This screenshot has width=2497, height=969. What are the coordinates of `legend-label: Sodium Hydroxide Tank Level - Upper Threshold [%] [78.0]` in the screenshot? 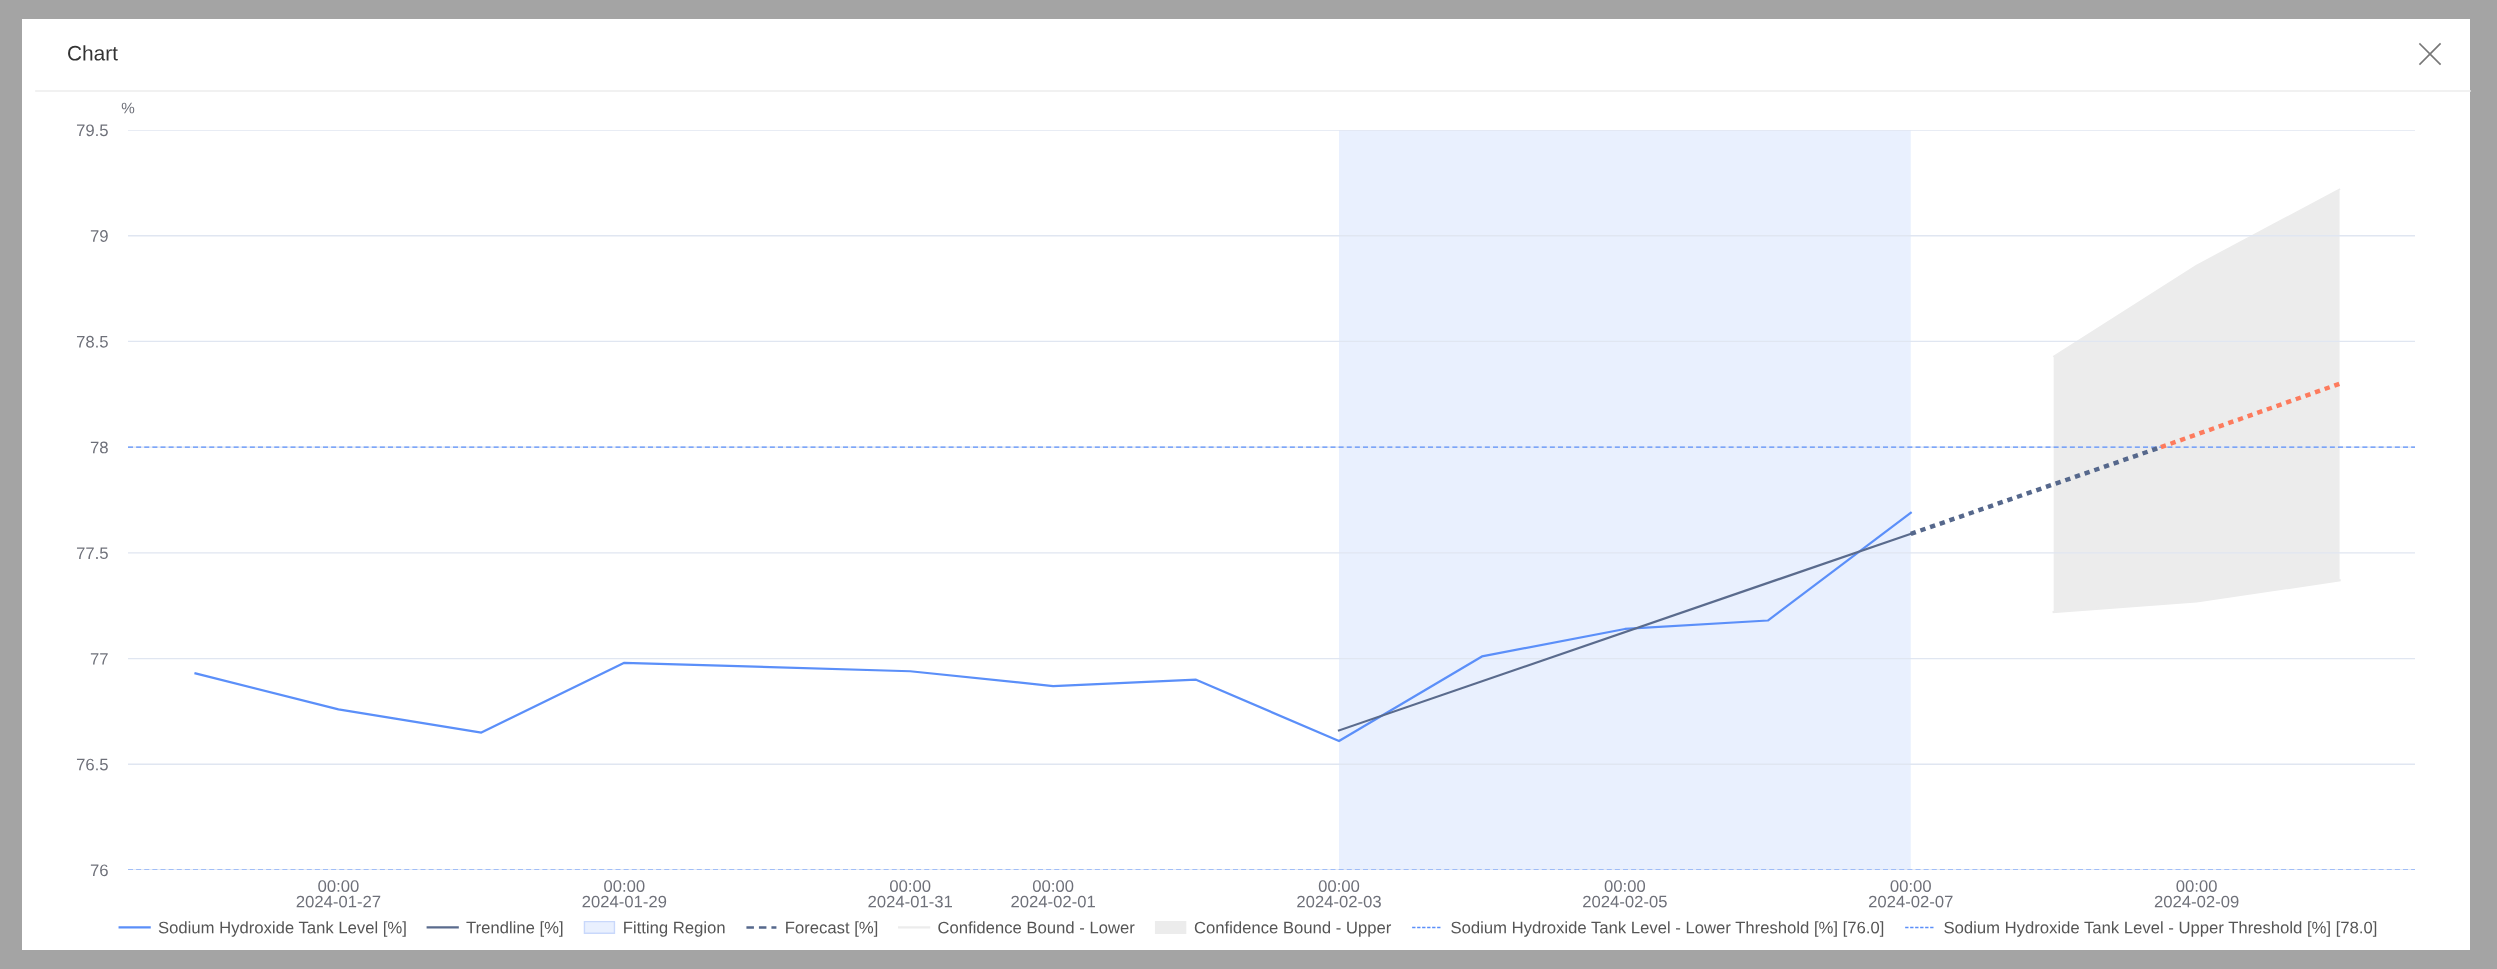 It's located at (2160, 929).